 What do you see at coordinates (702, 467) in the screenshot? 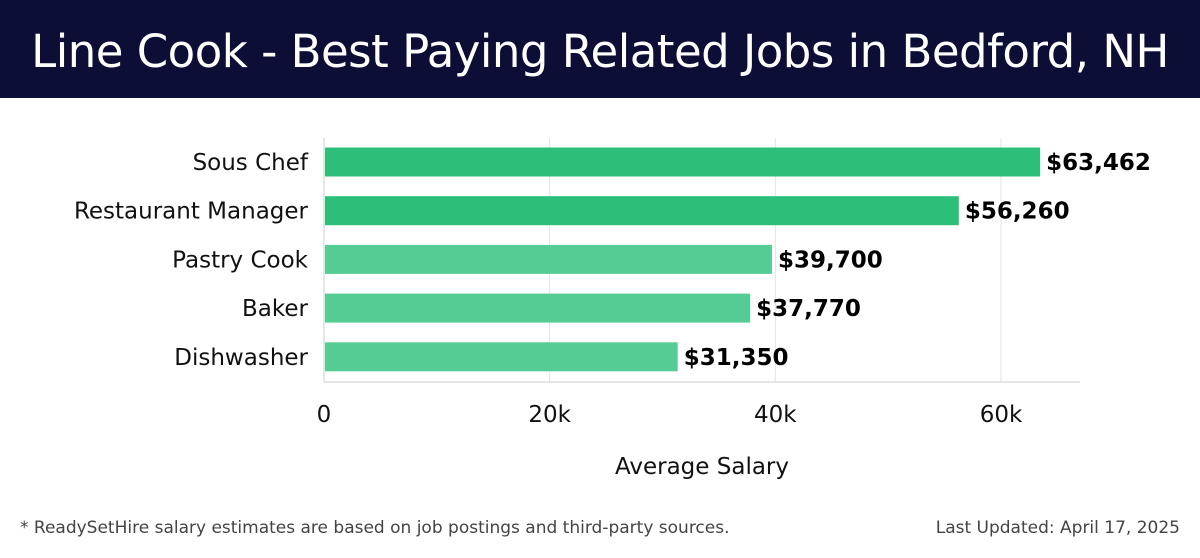
I see `x-axis-label: Average Salary` at bounding box center [702, 467].